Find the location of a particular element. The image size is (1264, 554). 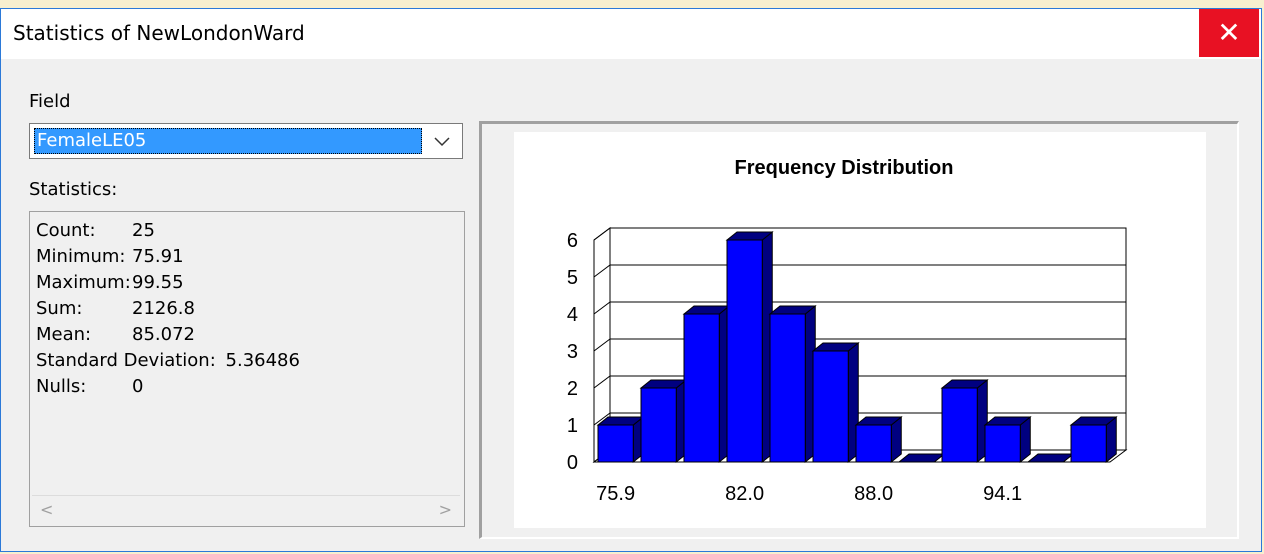

stat-name: Mean: is located at coordinates (63, 334).